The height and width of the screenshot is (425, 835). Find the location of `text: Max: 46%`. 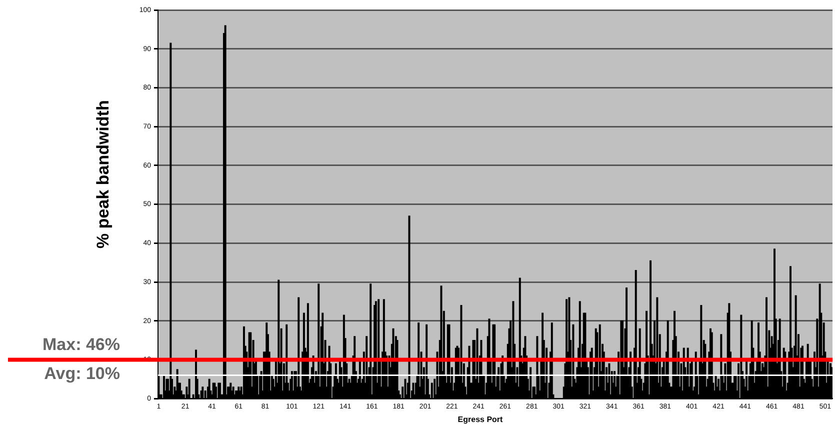

text: Max: 46% is located at coordinates (81, 344).